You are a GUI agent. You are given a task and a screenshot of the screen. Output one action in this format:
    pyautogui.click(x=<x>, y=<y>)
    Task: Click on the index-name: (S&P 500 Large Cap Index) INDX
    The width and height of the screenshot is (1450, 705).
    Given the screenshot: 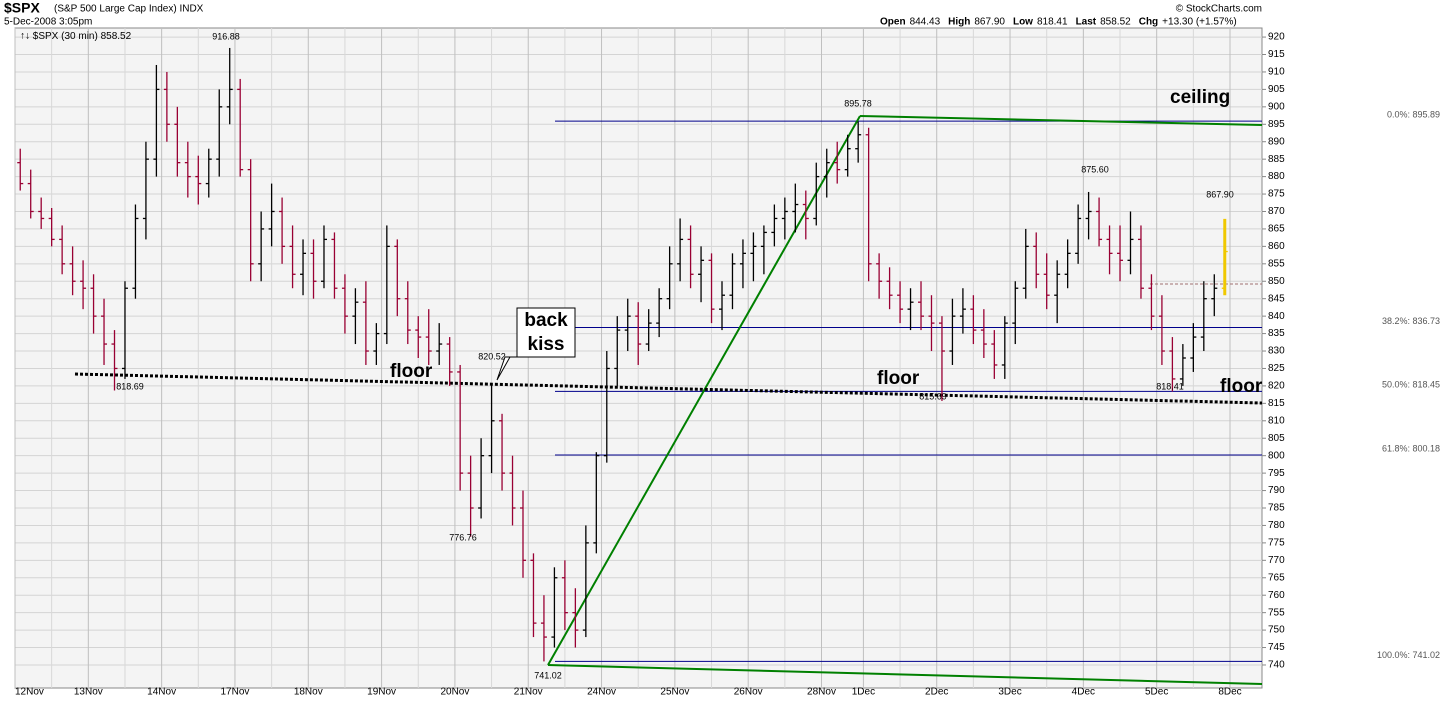 What is the action you would take?
    pyautogui.click(x=129, y=9)
    